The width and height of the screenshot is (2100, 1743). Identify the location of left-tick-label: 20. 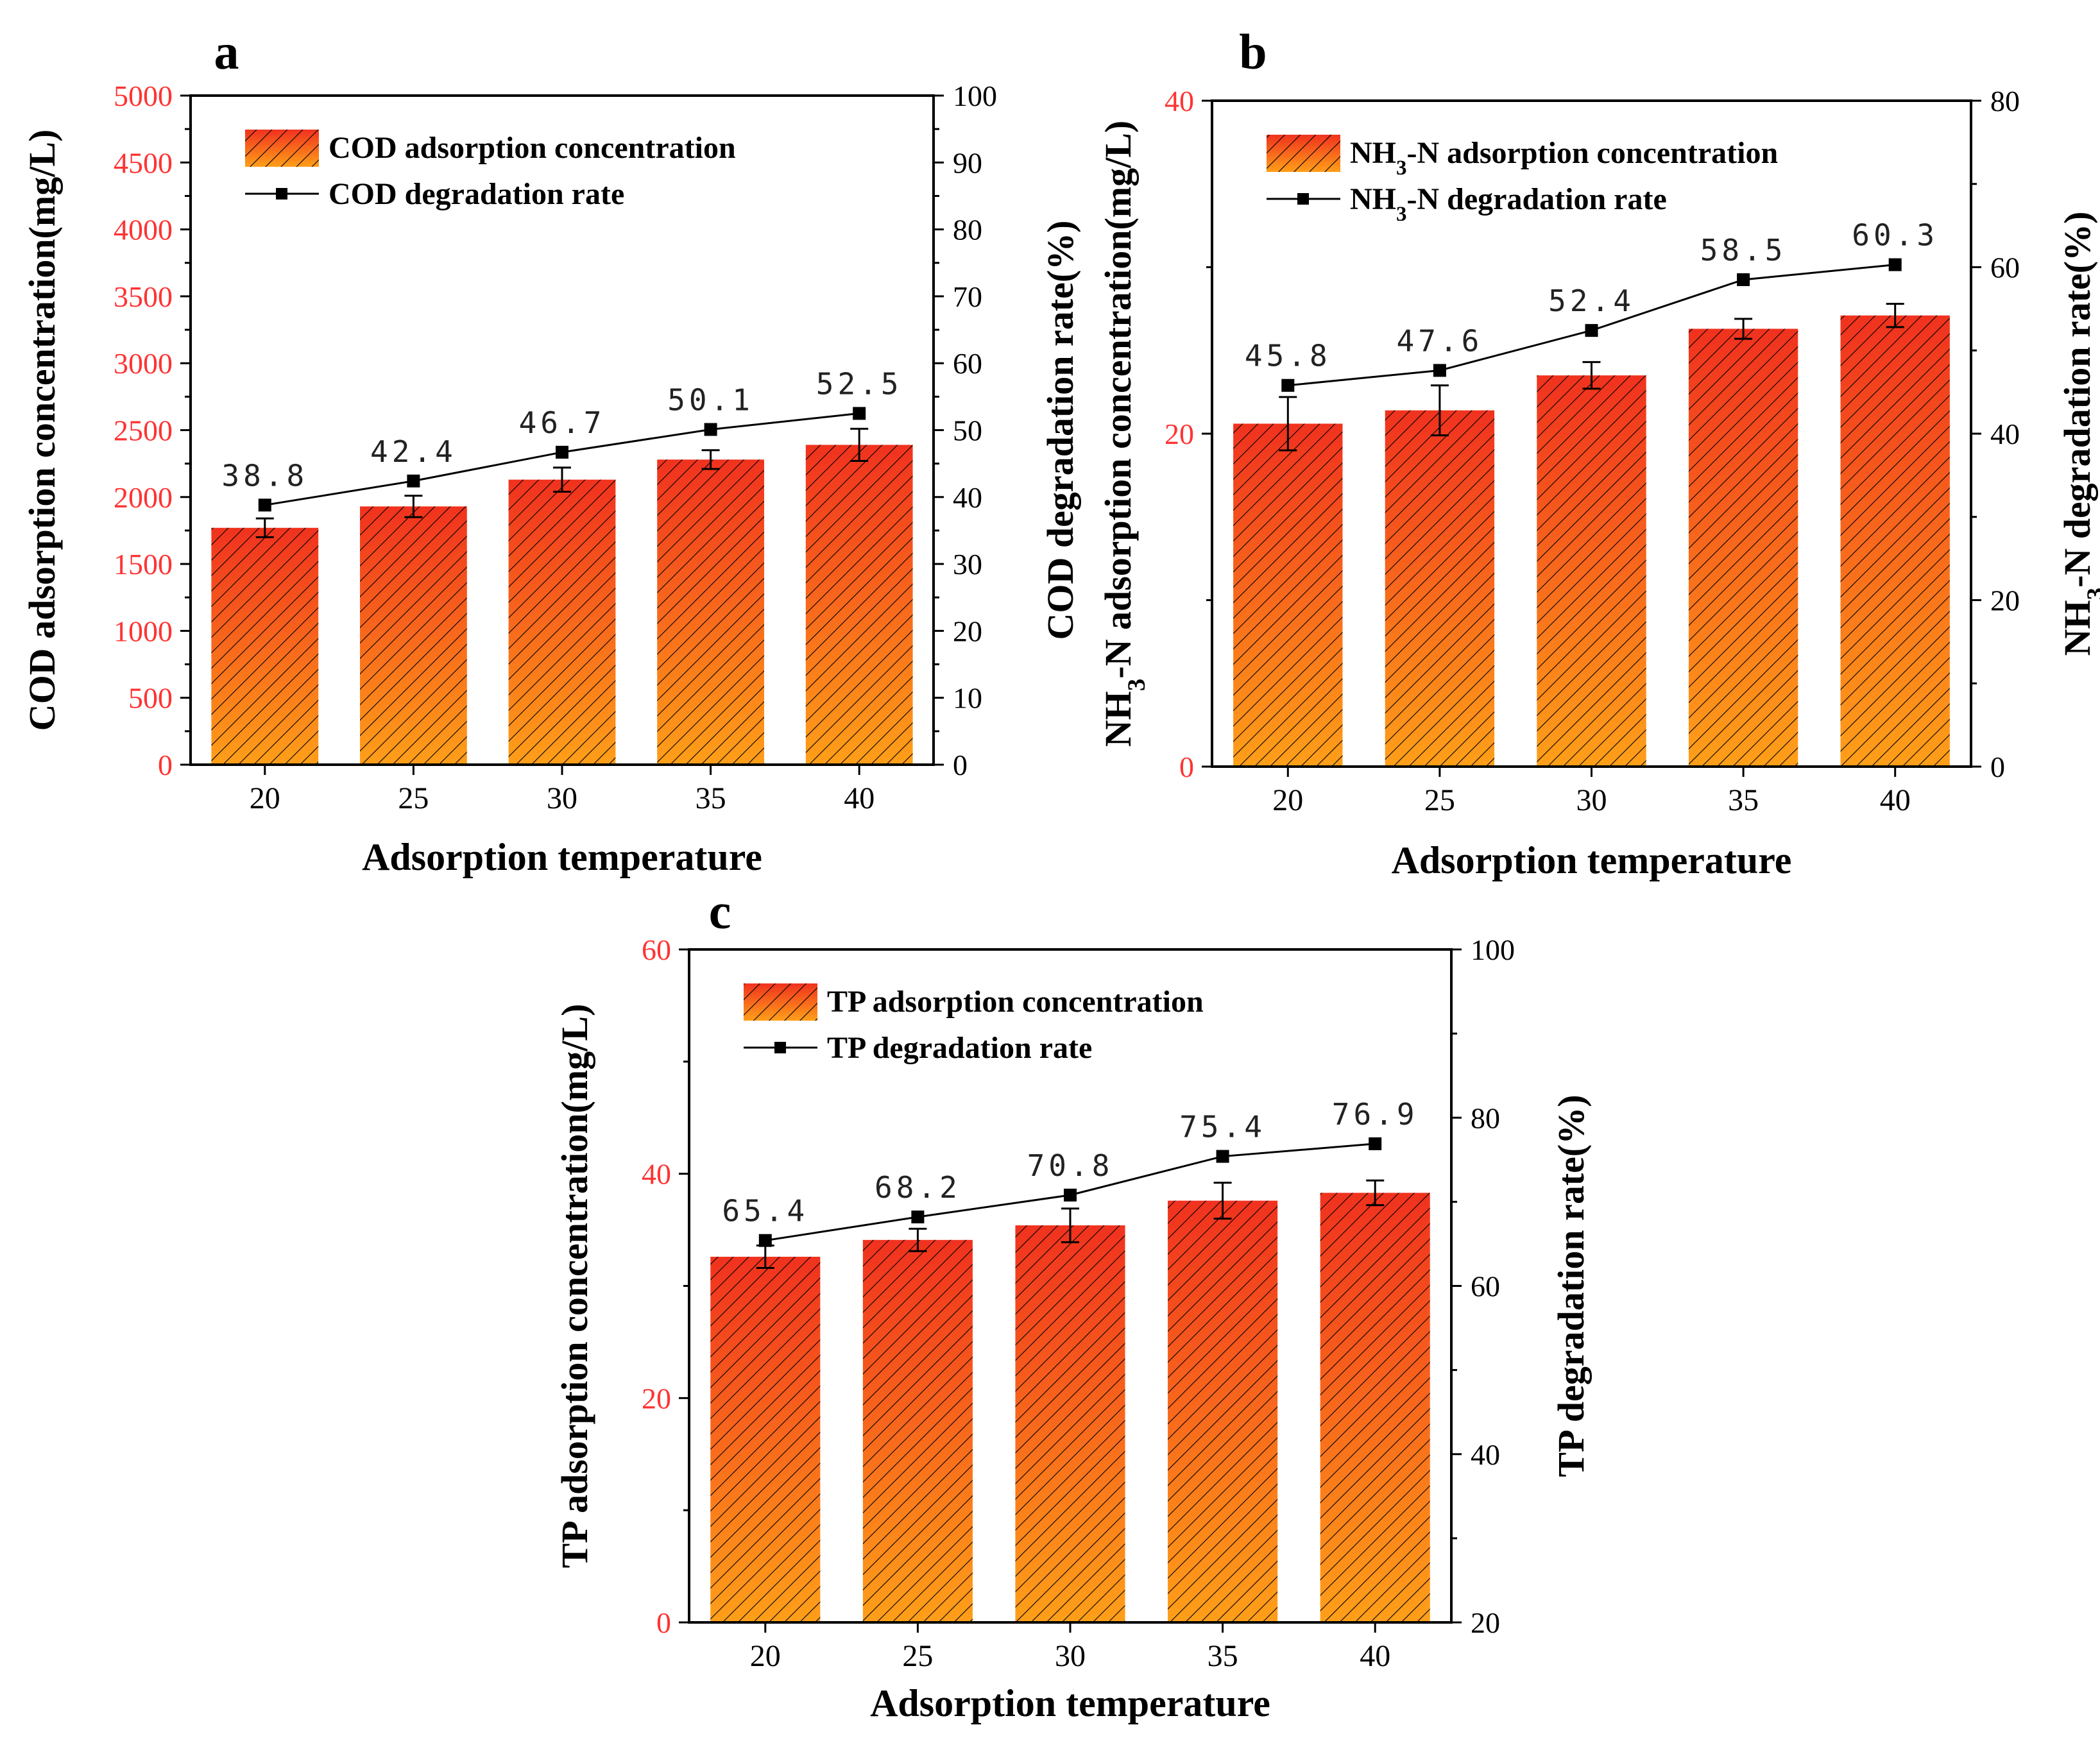
(1179, 434).